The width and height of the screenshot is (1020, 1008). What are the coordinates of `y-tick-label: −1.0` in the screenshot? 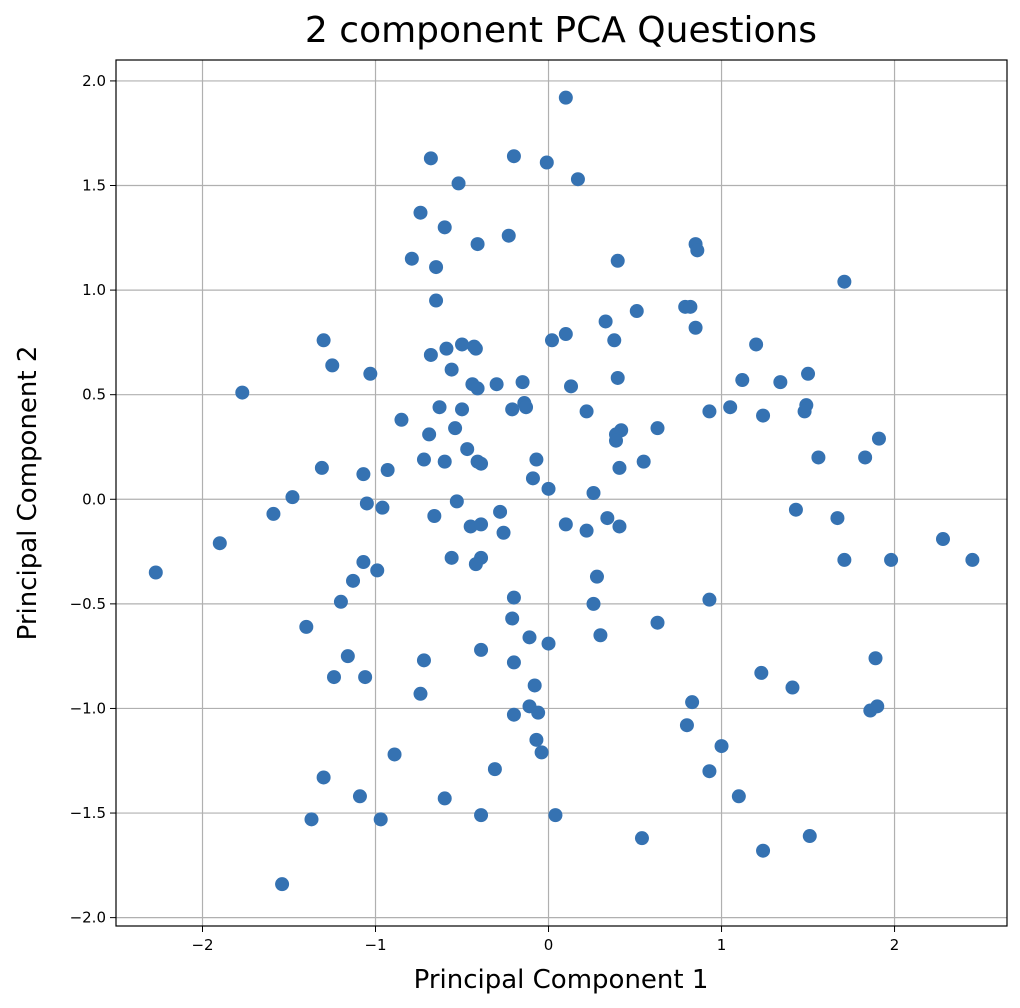 It's located at (88, 708).